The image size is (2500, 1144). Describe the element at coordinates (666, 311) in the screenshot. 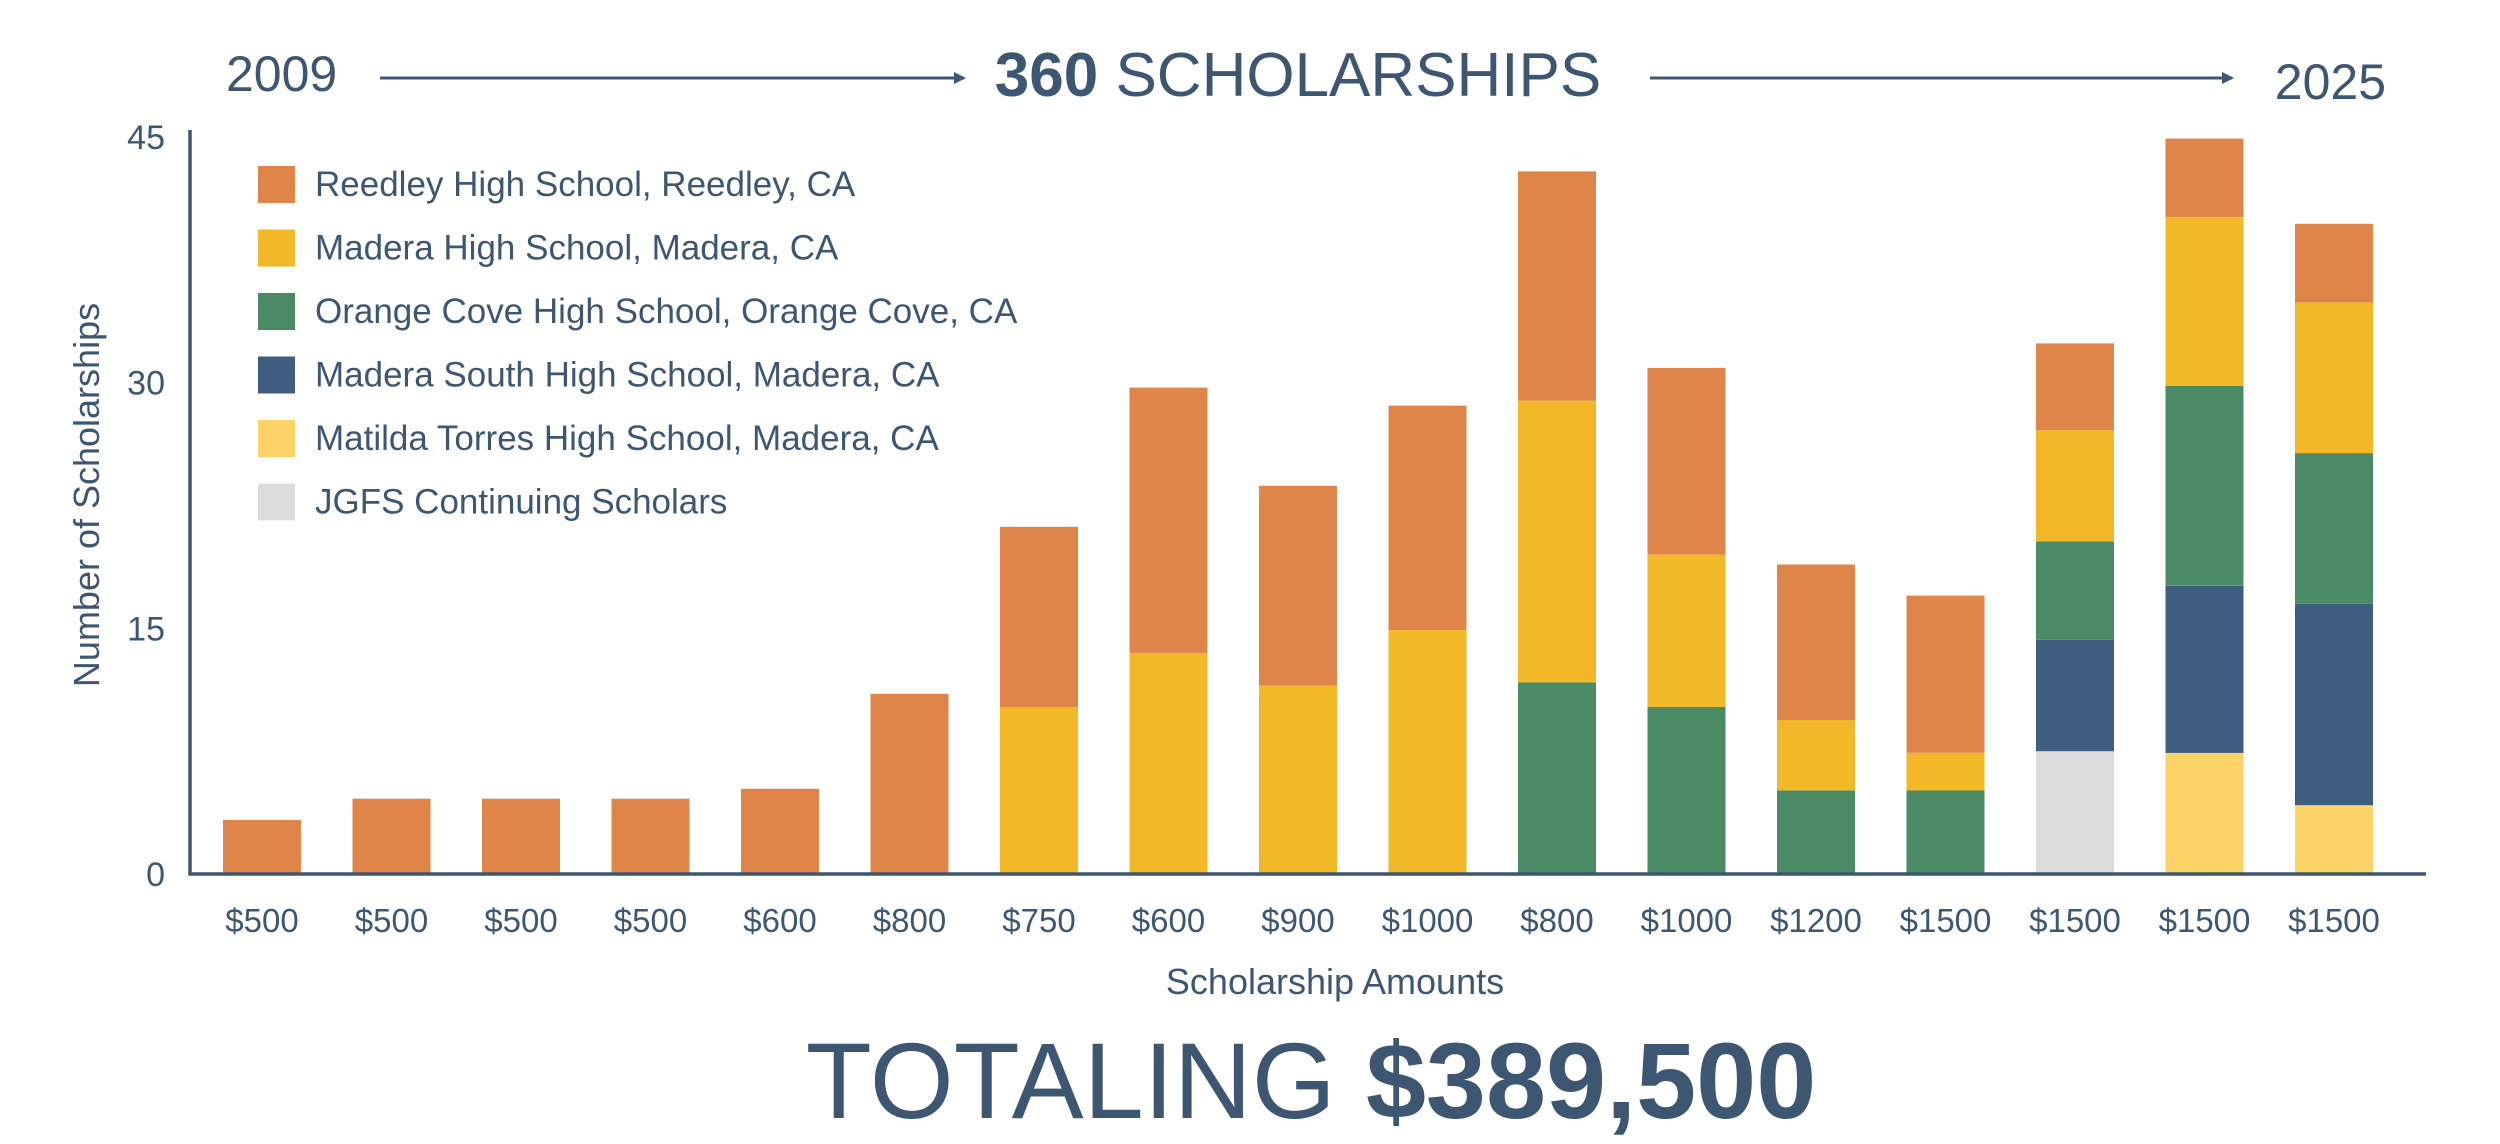

I see `legend-label: Orange Cove High School, Orange Cove, CA` at that location.